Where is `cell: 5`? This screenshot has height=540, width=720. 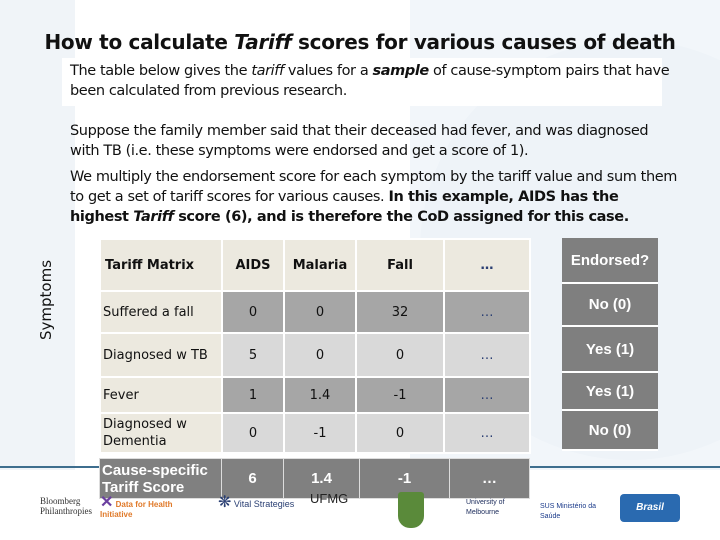 cell: 5 is located at coordinates (253, 355).